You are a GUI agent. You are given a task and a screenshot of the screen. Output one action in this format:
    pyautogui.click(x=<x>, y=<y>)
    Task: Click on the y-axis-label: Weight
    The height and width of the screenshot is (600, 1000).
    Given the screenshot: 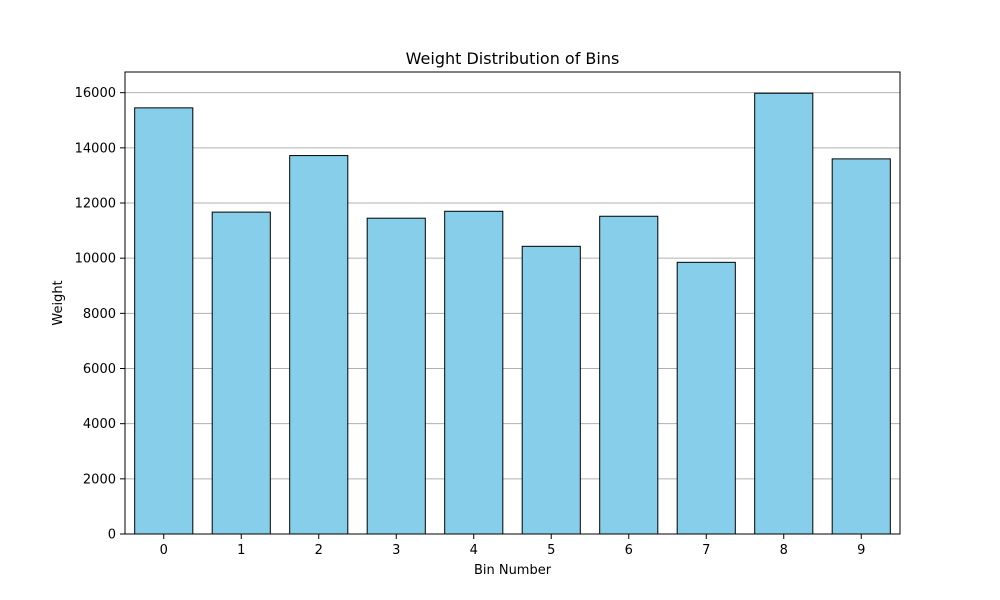 What is the action you would take?
    pyautogui.click(x=58, y=302)
    